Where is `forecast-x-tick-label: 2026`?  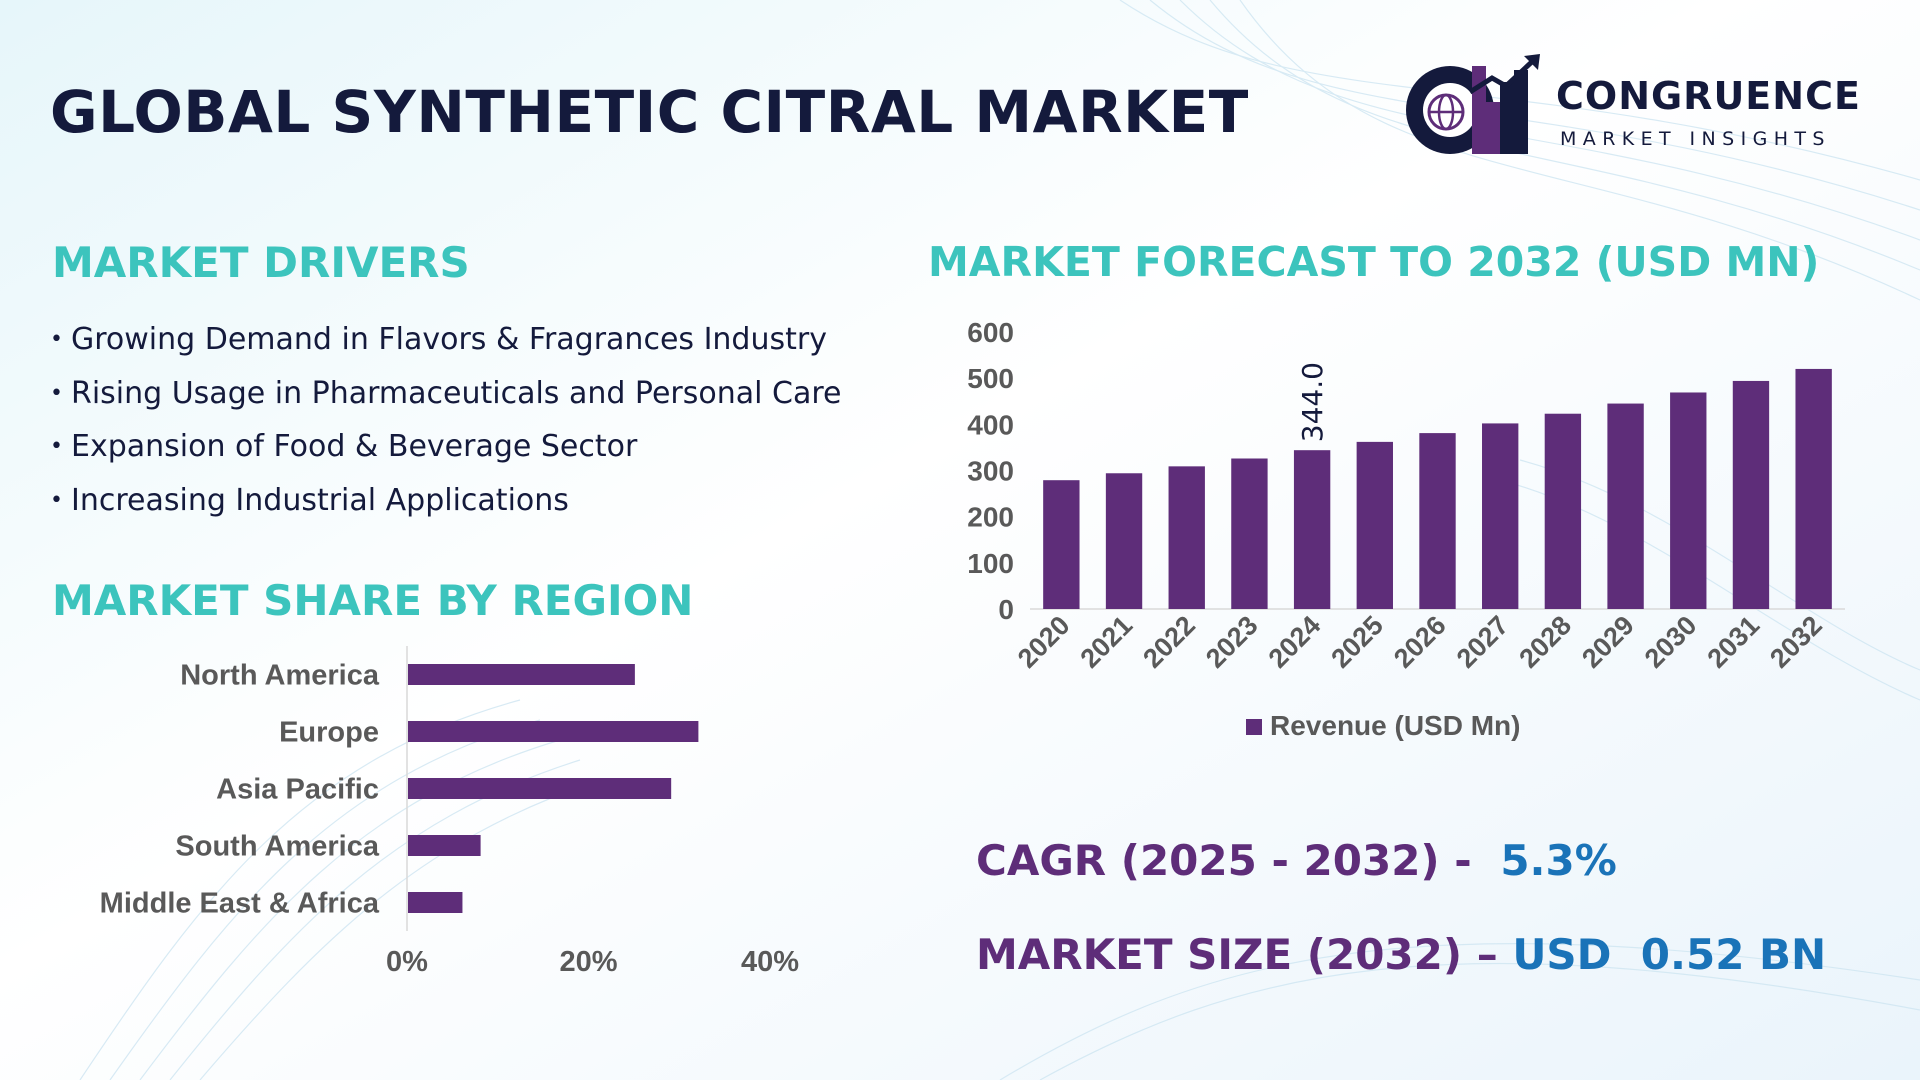
forecast-x-tick-label: 2026 is located at coordinates (1420, 642).